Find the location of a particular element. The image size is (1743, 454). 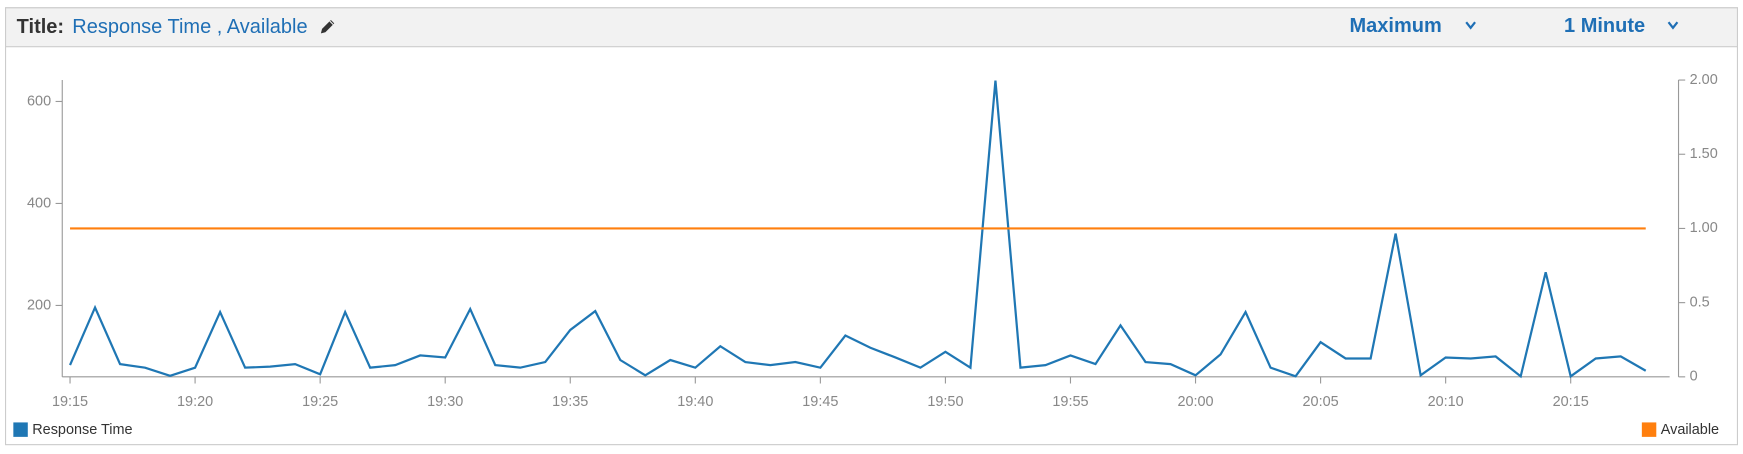

y2-tick-label: 2.00 is located at coordinates (1704, 80).